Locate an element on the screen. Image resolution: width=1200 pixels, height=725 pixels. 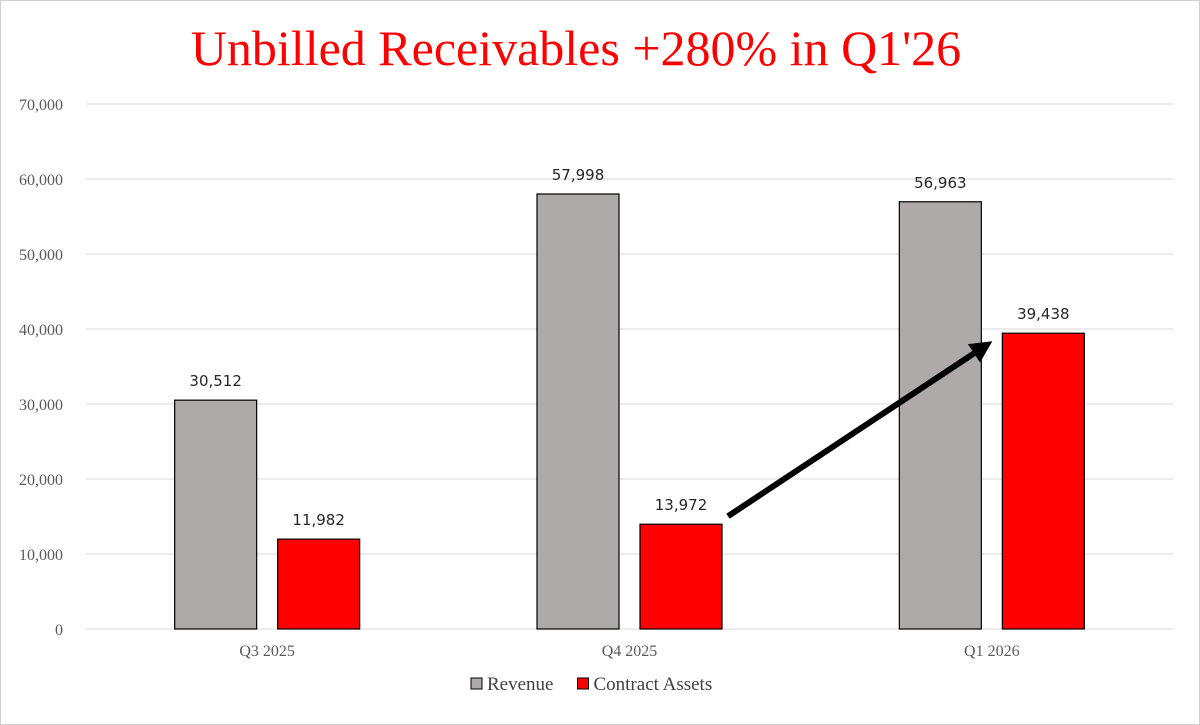
legend: Revenue Contract Assets is located at coordinates (591, 684).